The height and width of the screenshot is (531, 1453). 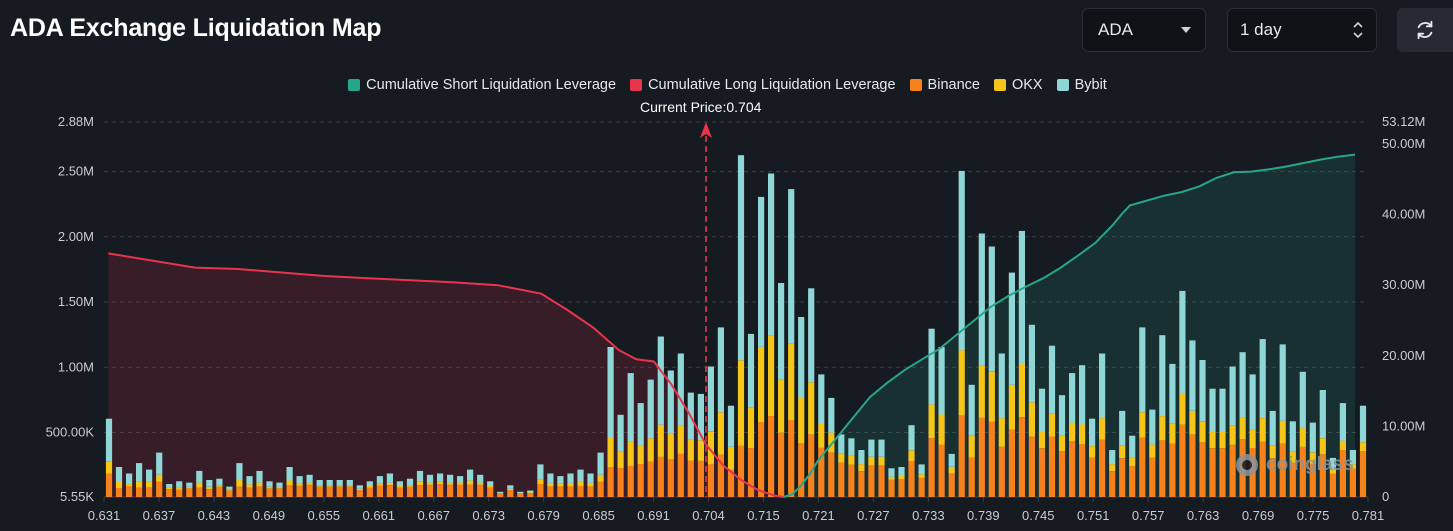 What do you see at coordinates (944, 85) in the screenshot?
I see `legend-item-binance: Binance` at bounding box center [944, 85].